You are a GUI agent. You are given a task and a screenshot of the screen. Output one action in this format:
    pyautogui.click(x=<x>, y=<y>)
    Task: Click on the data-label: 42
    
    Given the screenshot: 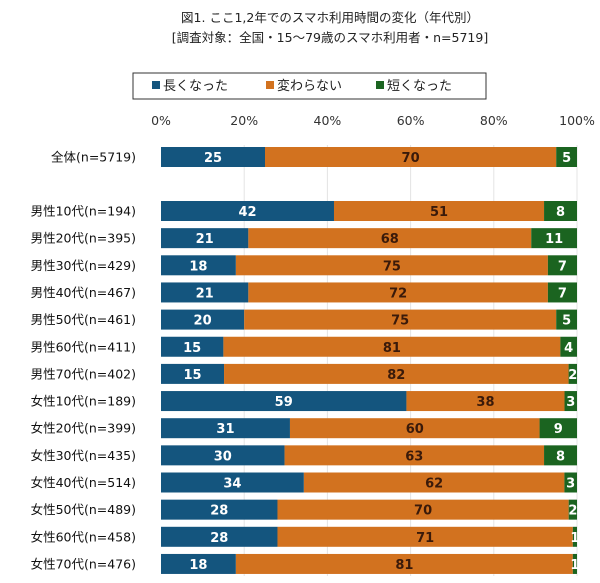 What is the action you would take?
    pyautogui.click(x=247, y=212)
    